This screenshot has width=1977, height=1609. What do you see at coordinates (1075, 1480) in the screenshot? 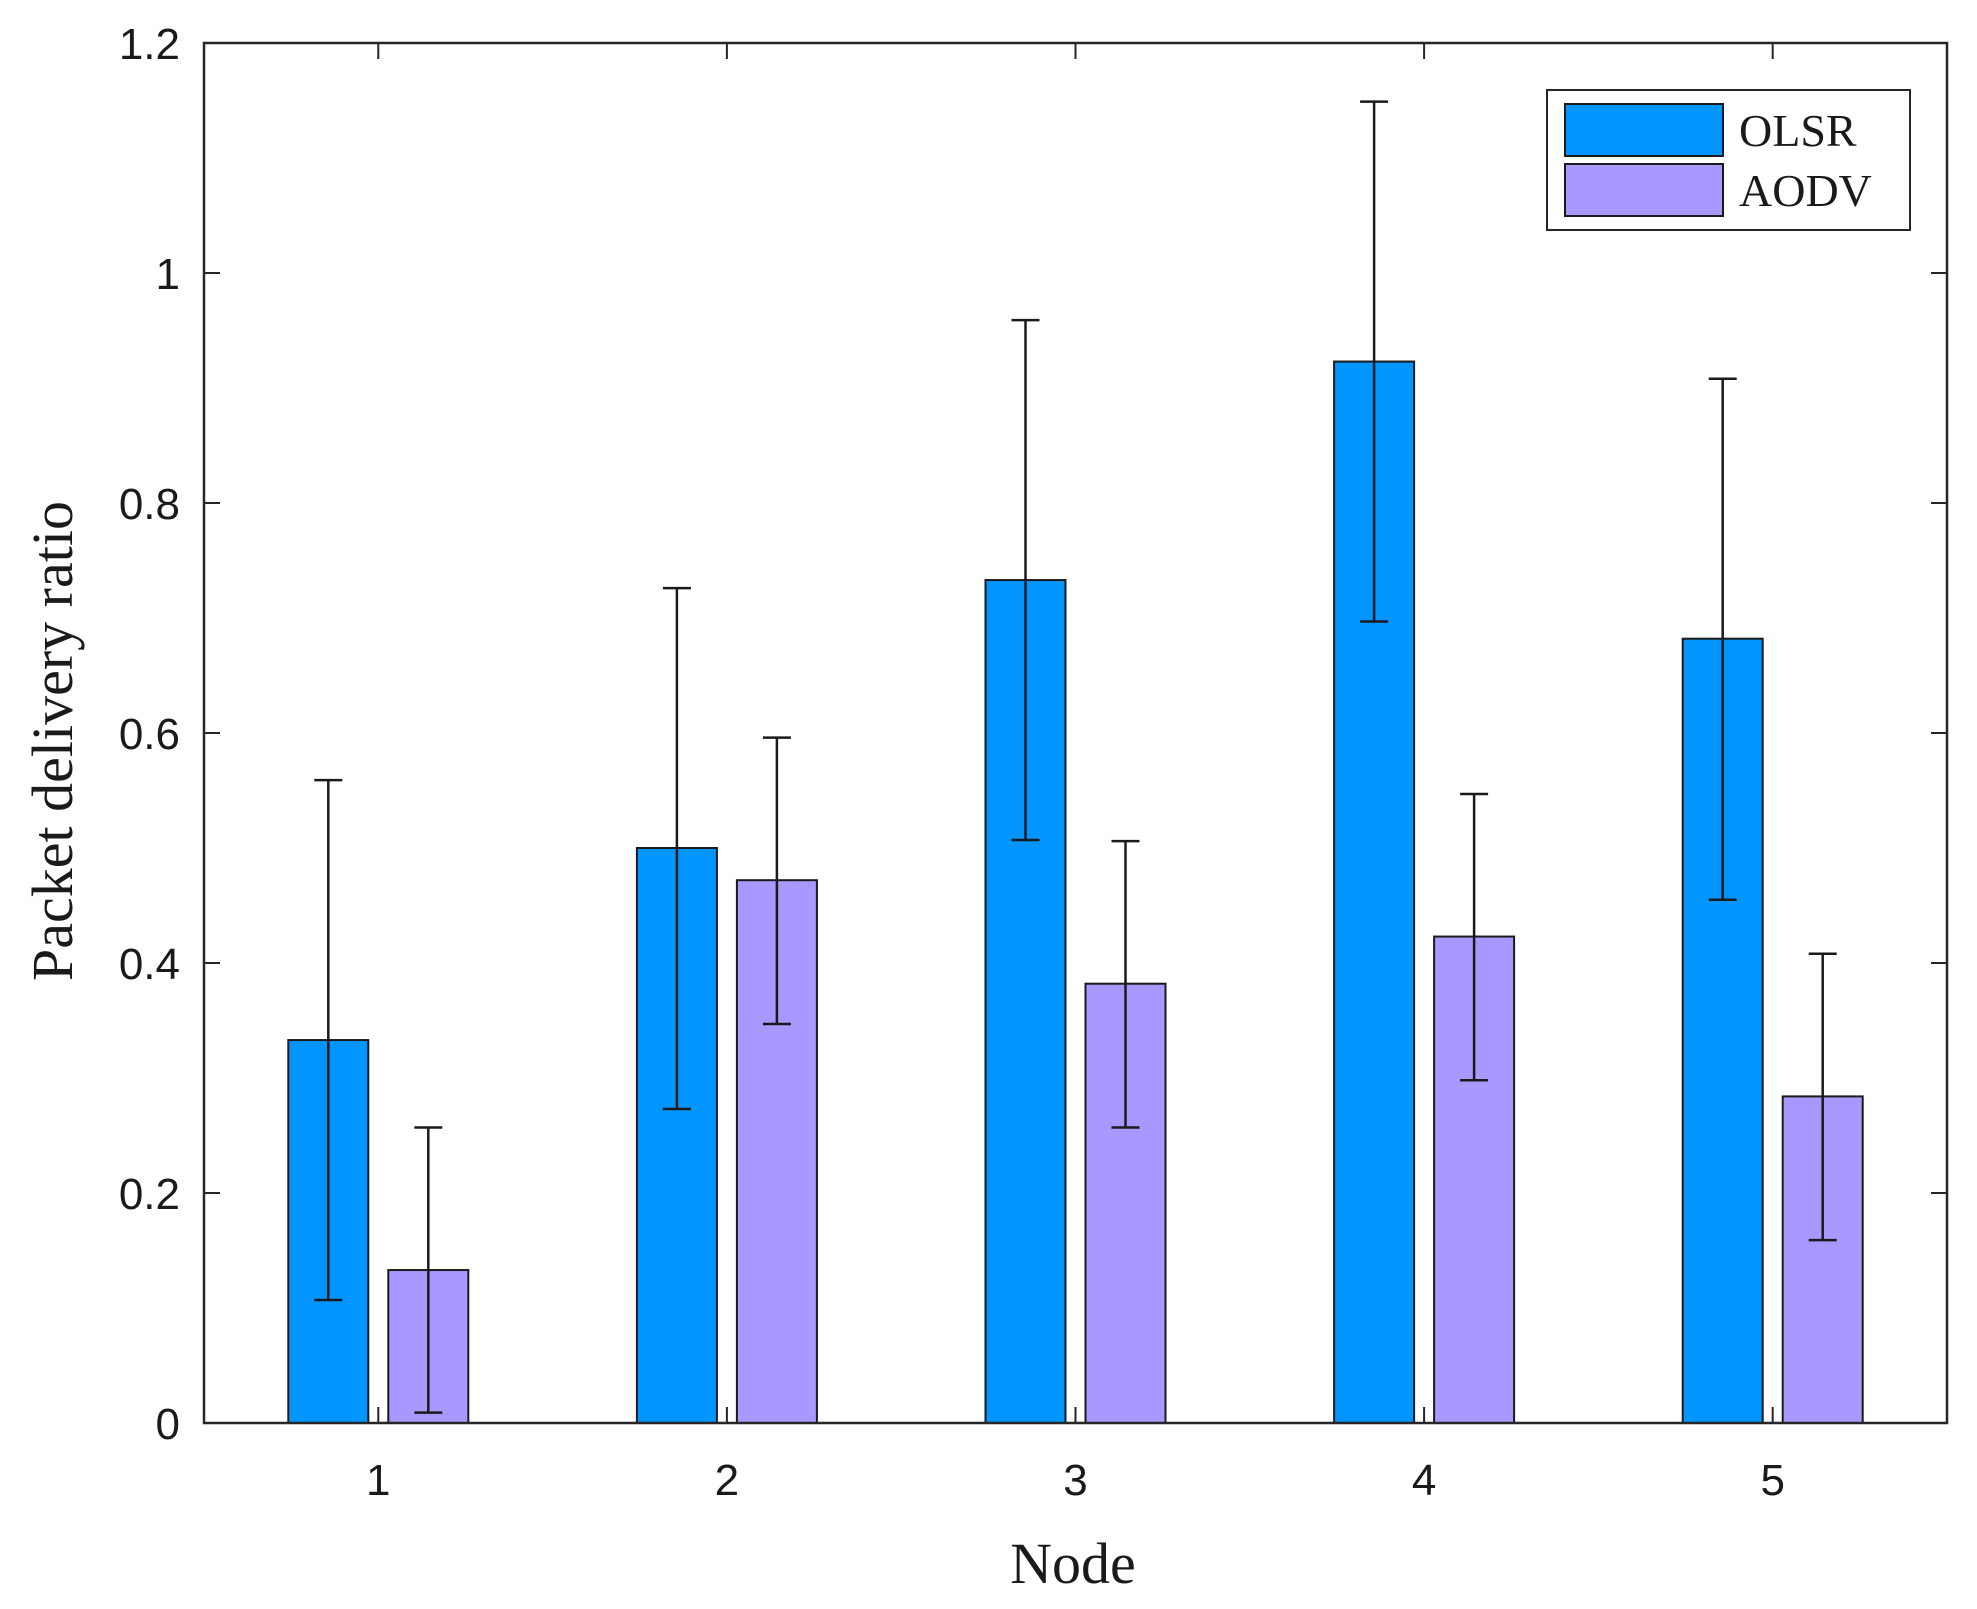
I see `x-tick-label-3: 3` at bounding box center [1075, 1480].